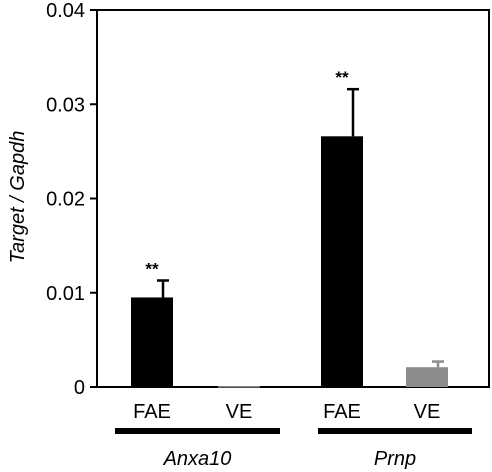 The width and height of the screenshot is (492, 472). What do you see at coordinates (65, 294) in the screenshot?
I see `y-tick-label: 0.01` at bounding box center [65, 294].